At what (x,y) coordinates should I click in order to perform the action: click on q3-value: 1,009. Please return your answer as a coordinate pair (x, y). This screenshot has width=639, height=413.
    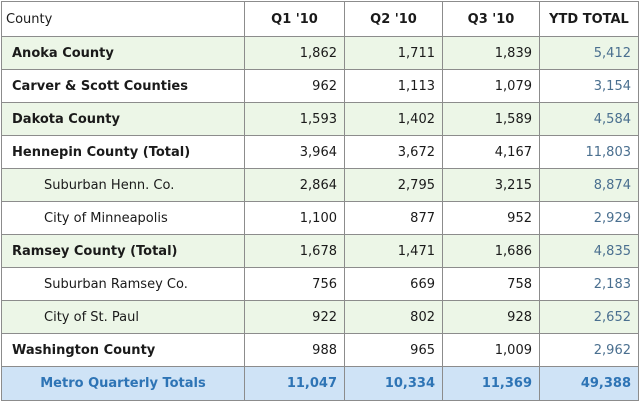
    Looking at the image, I should click on (491, 350).